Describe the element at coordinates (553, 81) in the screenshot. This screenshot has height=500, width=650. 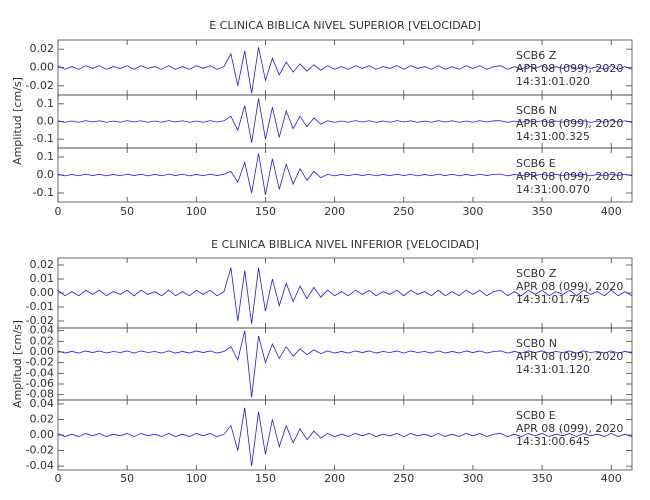
I see `time-label: 14:31:01.020` at that location.